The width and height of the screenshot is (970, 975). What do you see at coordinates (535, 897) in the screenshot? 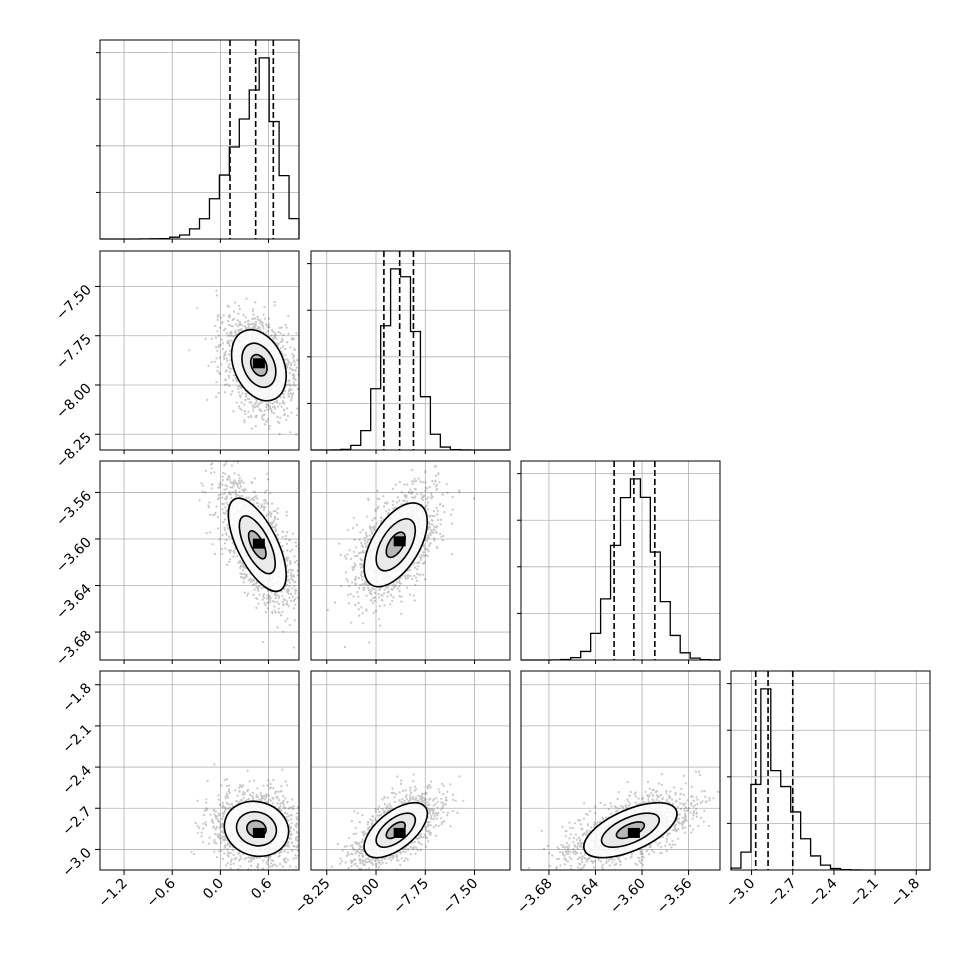
I see `x-tick-label-2-0: −3.68` at bounding box center [535, 897].